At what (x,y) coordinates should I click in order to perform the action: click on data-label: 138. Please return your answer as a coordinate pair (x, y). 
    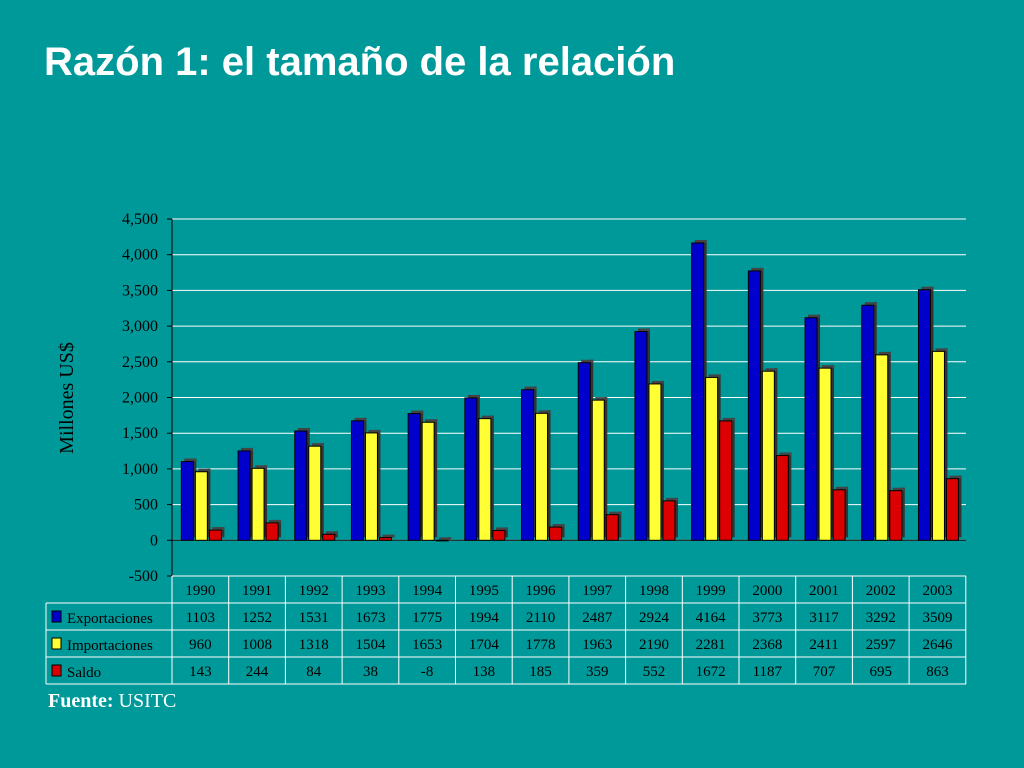
    Looking at the image, I should click on (484, 672).